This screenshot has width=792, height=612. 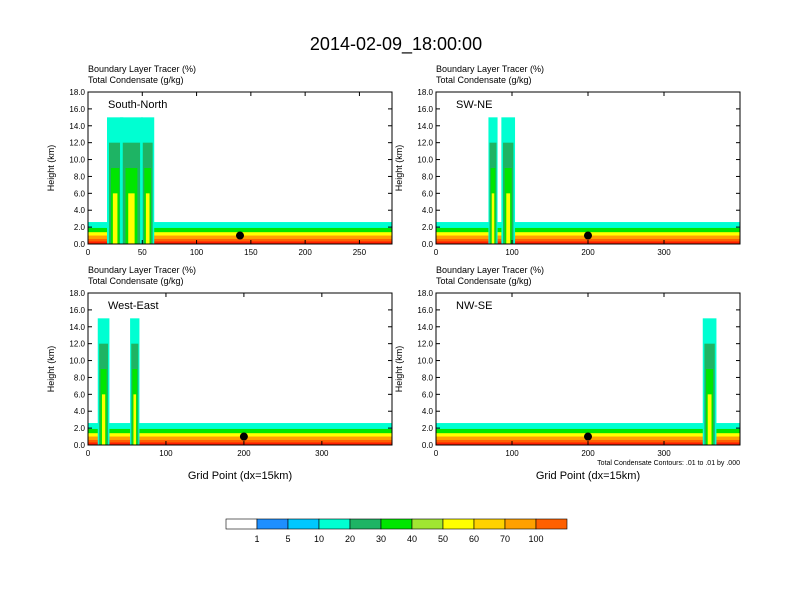 I want to click on figure-title: 2014-02-09_18:00:00, so click(x=396, y=44).